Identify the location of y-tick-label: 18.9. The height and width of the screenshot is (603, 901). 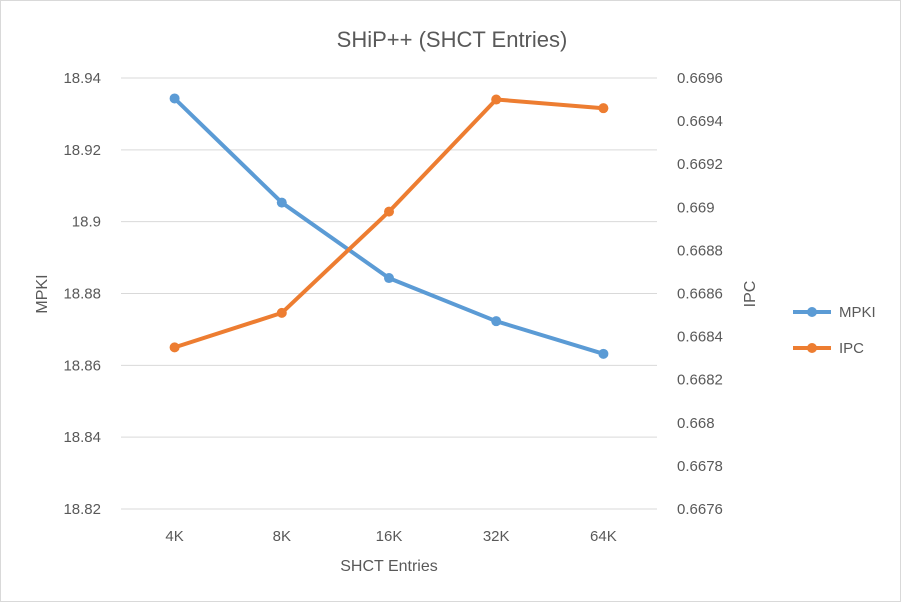
(86, 222).